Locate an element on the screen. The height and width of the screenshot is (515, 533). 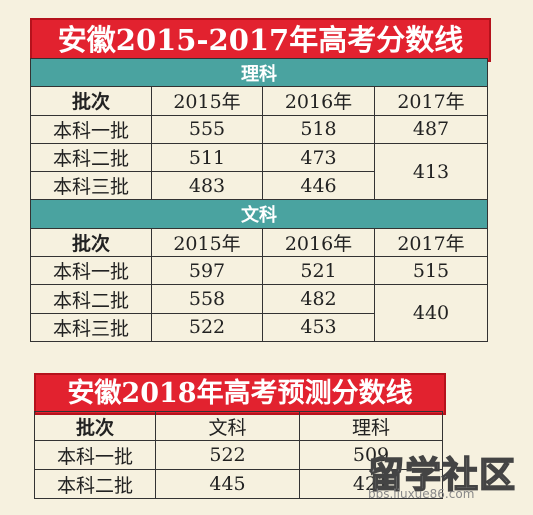
table-row: 本科一批 522 509 is located at coordinates (238, 455).